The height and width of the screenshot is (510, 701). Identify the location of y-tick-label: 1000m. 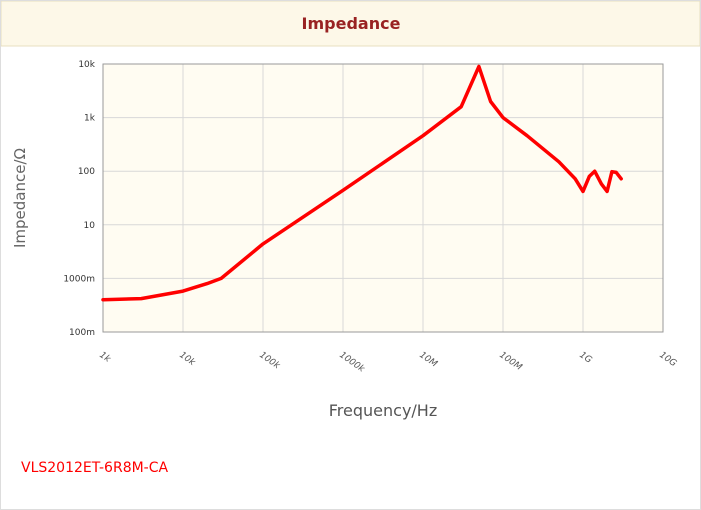
(79, 279).